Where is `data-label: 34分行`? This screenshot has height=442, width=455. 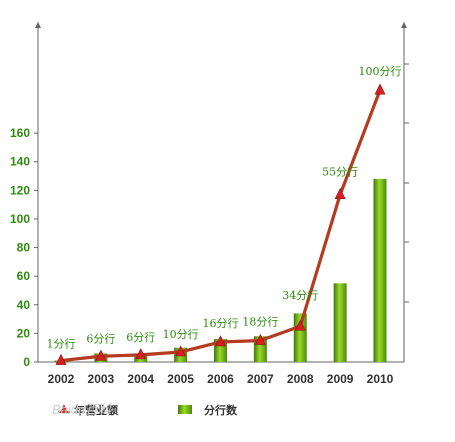 data-label: 34分行 is located at coordinates (300, 295).